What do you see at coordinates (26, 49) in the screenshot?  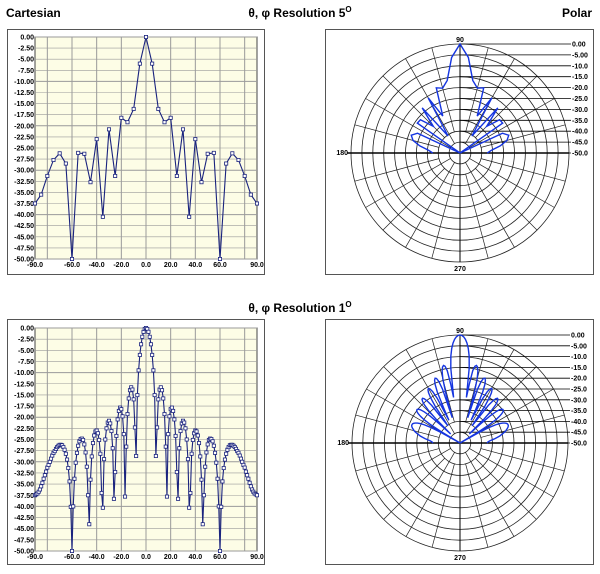 I see `y-tick-label: -2.50` at bounding box center [26, 49].